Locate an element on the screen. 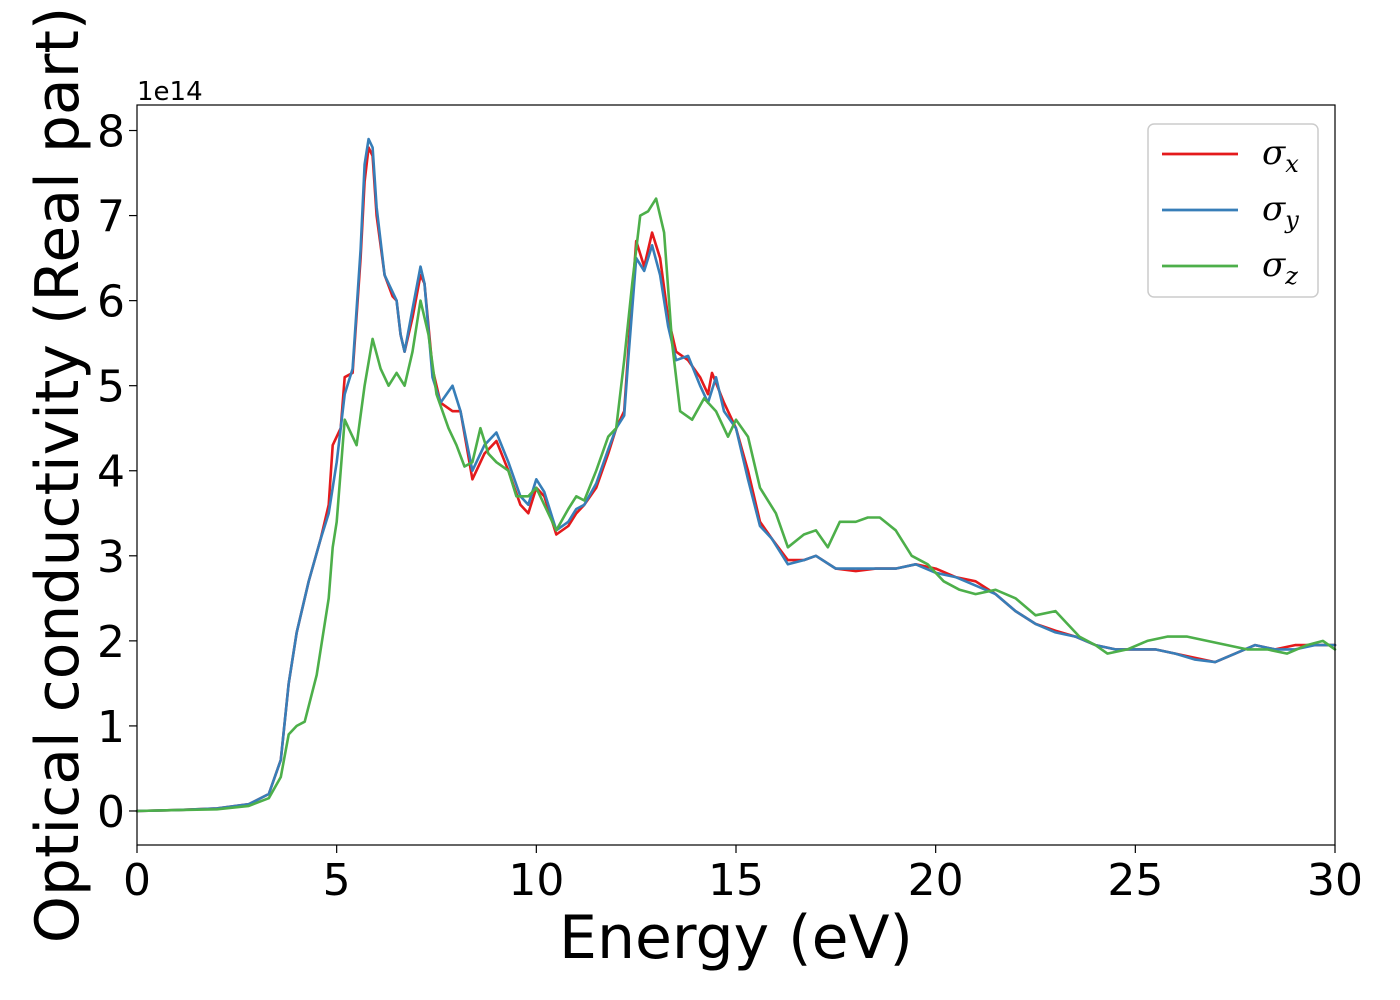 Image resolution: width=1400 pixels, height=1000 pixels. y-tick-label: 3 is located at coordinates (111, 557).